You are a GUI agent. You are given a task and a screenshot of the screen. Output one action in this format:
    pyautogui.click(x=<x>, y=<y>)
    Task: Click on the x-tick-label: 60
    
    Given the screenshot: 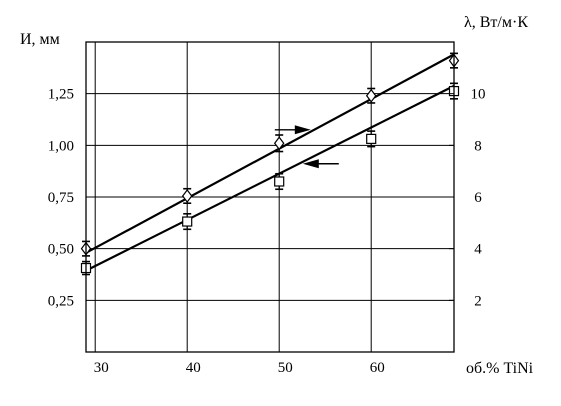 What is the action you would take?
    pyautogui.click(x=377, y=368)
    